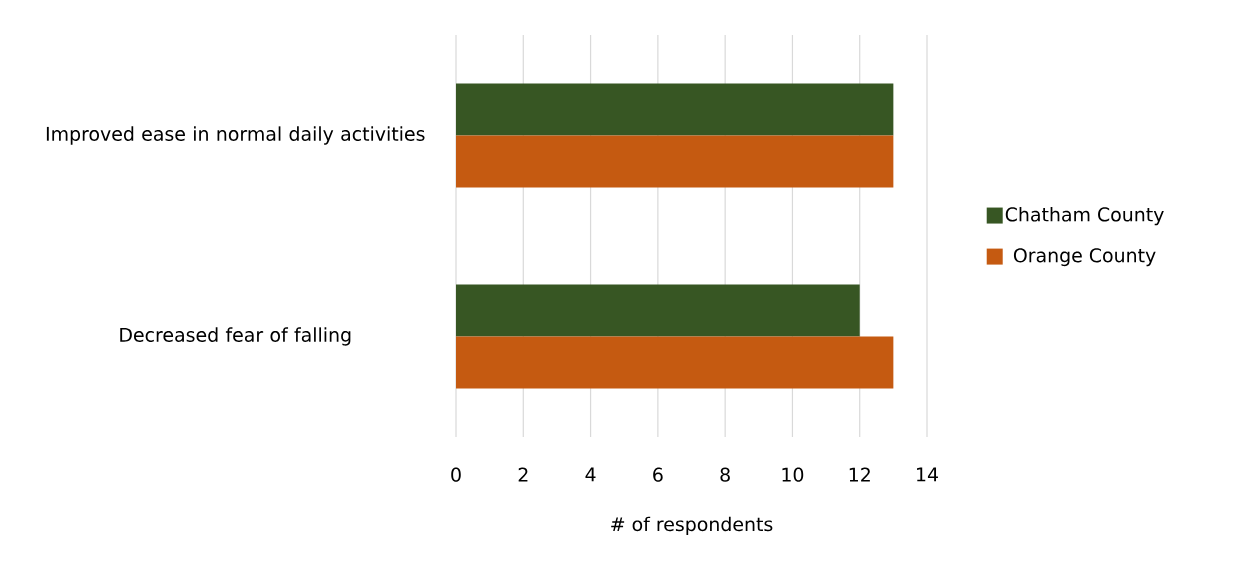 The height and width of the screenshot is (573, 1254). What do you see at coordinates (725, 474) in the screenshot?
I see `x-tick-label: 8` at bounding box center [725, 474].